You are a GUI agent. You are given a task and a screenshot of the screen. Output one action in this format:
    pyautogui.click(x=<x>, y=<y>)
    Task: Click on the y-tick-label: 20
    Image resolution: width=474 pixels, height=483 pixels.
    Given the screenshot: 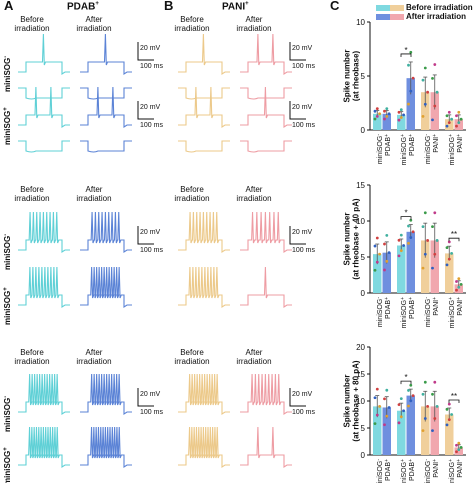 What is the action you would take?
    pyautogui.click(x=360, y=347)
    